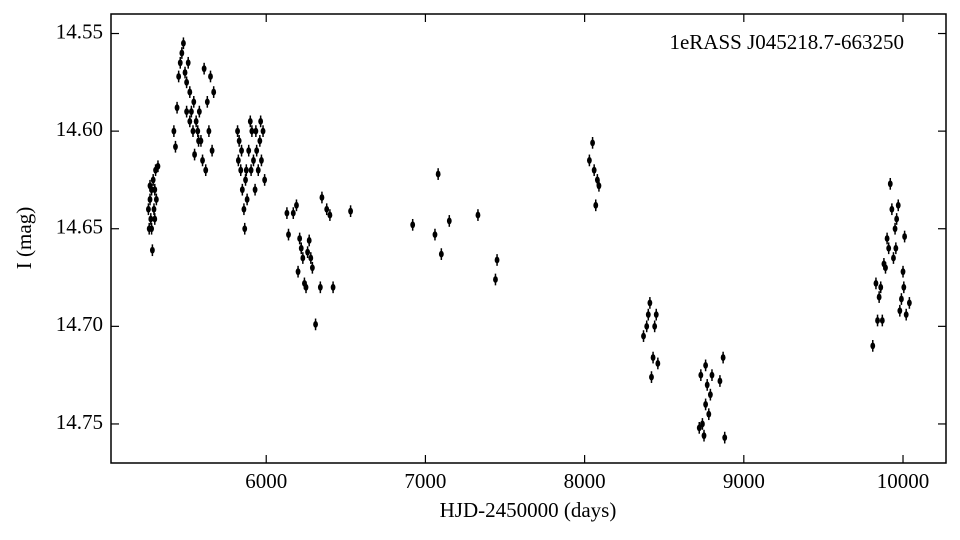 The image size is (960, 540). Describe the element at coordinates (79, 31) in the screenshot. I see `y-tick-label: 14.55` at that location.